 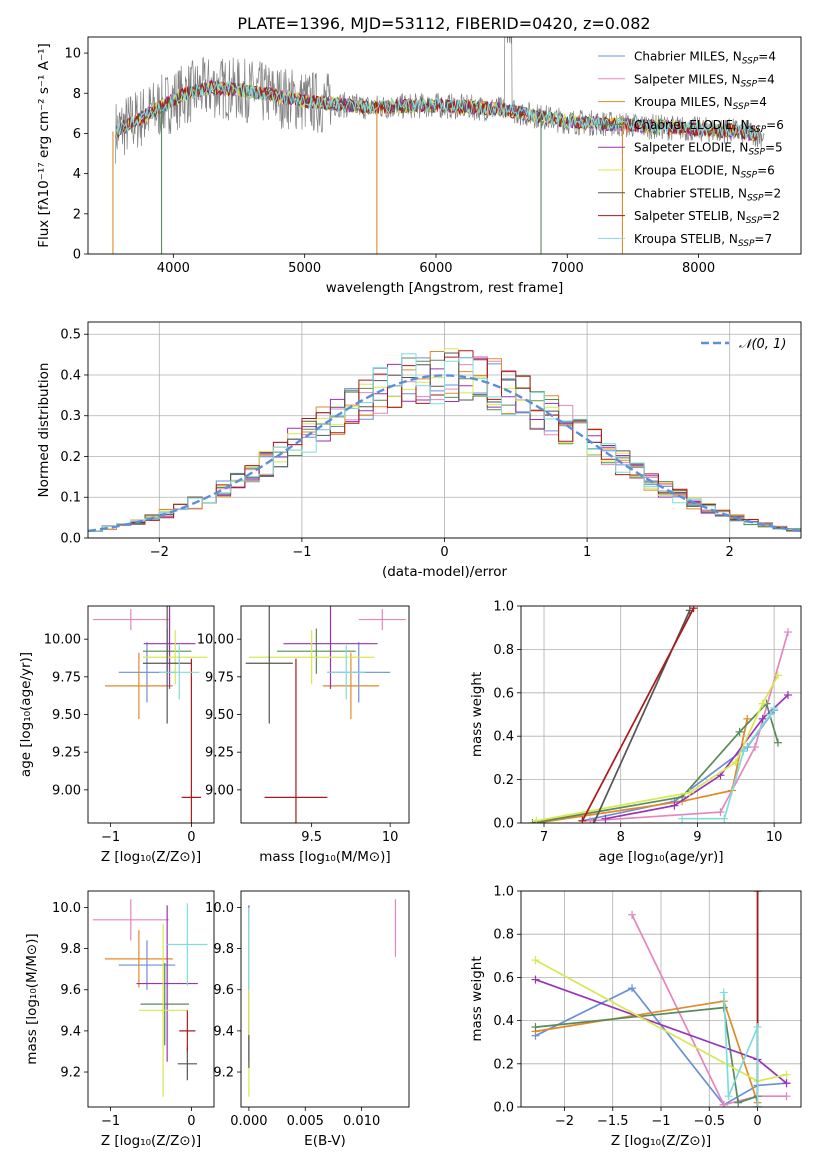 What do you see at coordinates (687, 79) in the screenshot?
I see `legend-label-name: Salpeter MILES, N` at bounding box center [687, 79].